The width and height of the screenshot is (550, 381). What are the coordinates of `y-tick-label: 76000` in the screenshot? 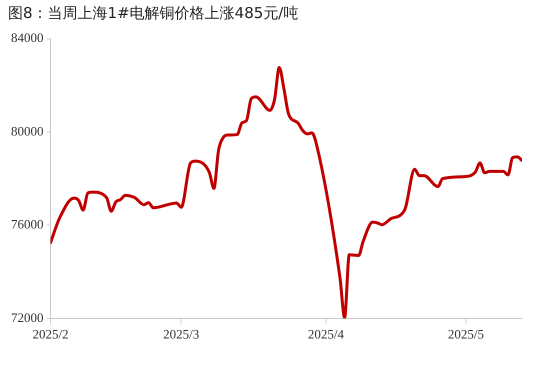 It's located at (27, 224).